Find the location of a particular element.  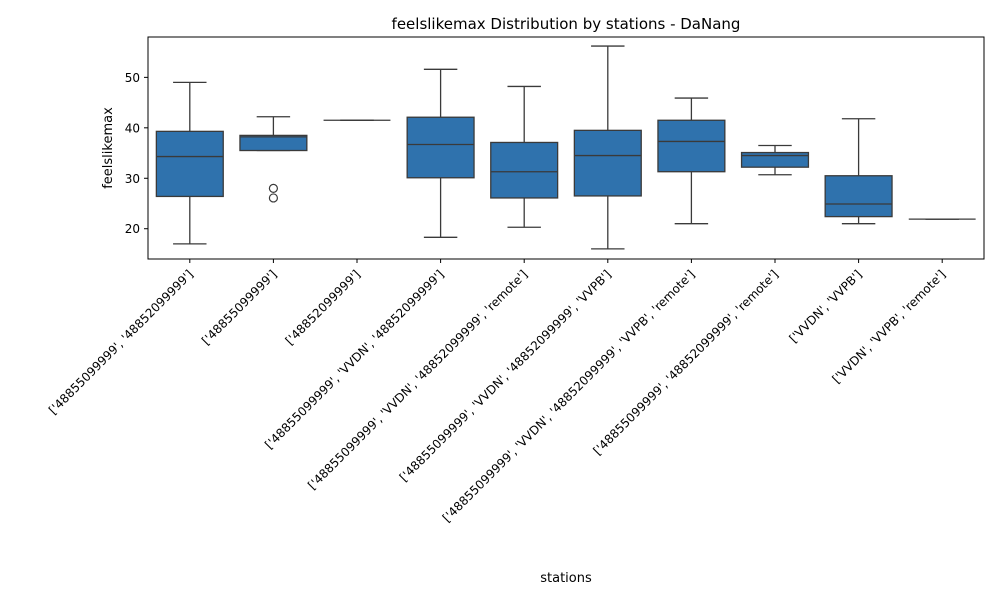

y-tick-label: 20 is located at coordinates (132, 229).